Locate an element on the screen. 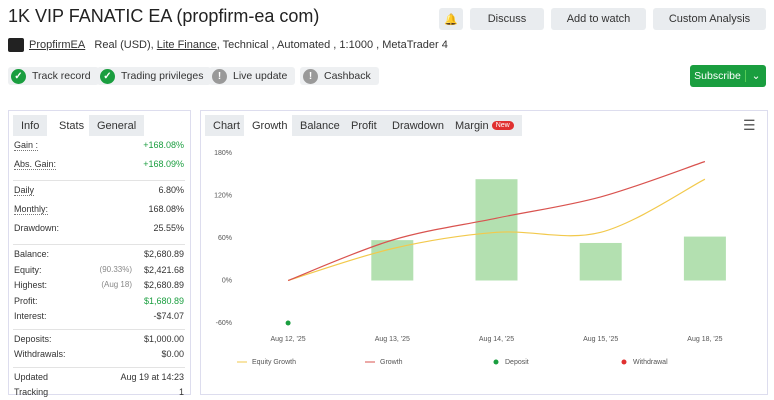 The height and width of the screenshot is (400, 774). new-badge: New is located at coordinates (502, 125).